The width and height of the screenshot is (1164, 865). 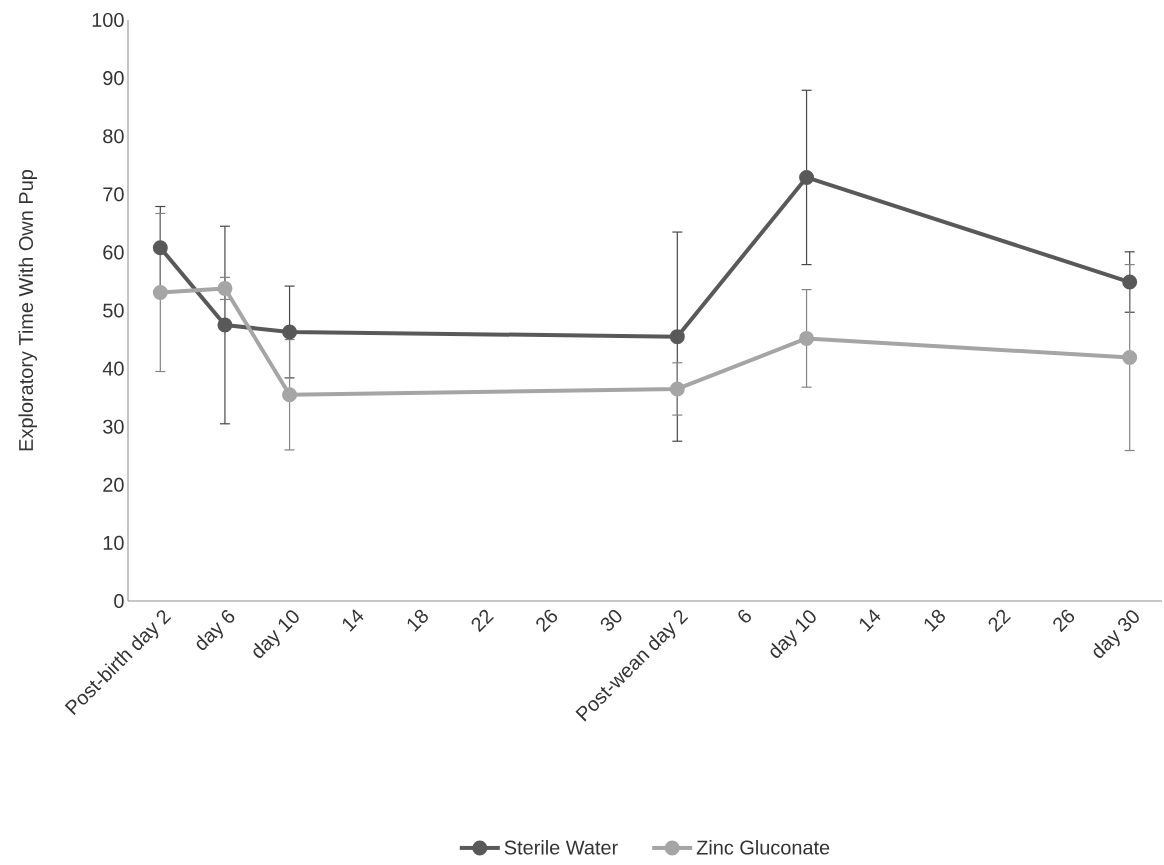 What do you see at coordinates (113, 542) in the screenshot?
I see `y-tick-label: 10` at bounding box center [113, 542].